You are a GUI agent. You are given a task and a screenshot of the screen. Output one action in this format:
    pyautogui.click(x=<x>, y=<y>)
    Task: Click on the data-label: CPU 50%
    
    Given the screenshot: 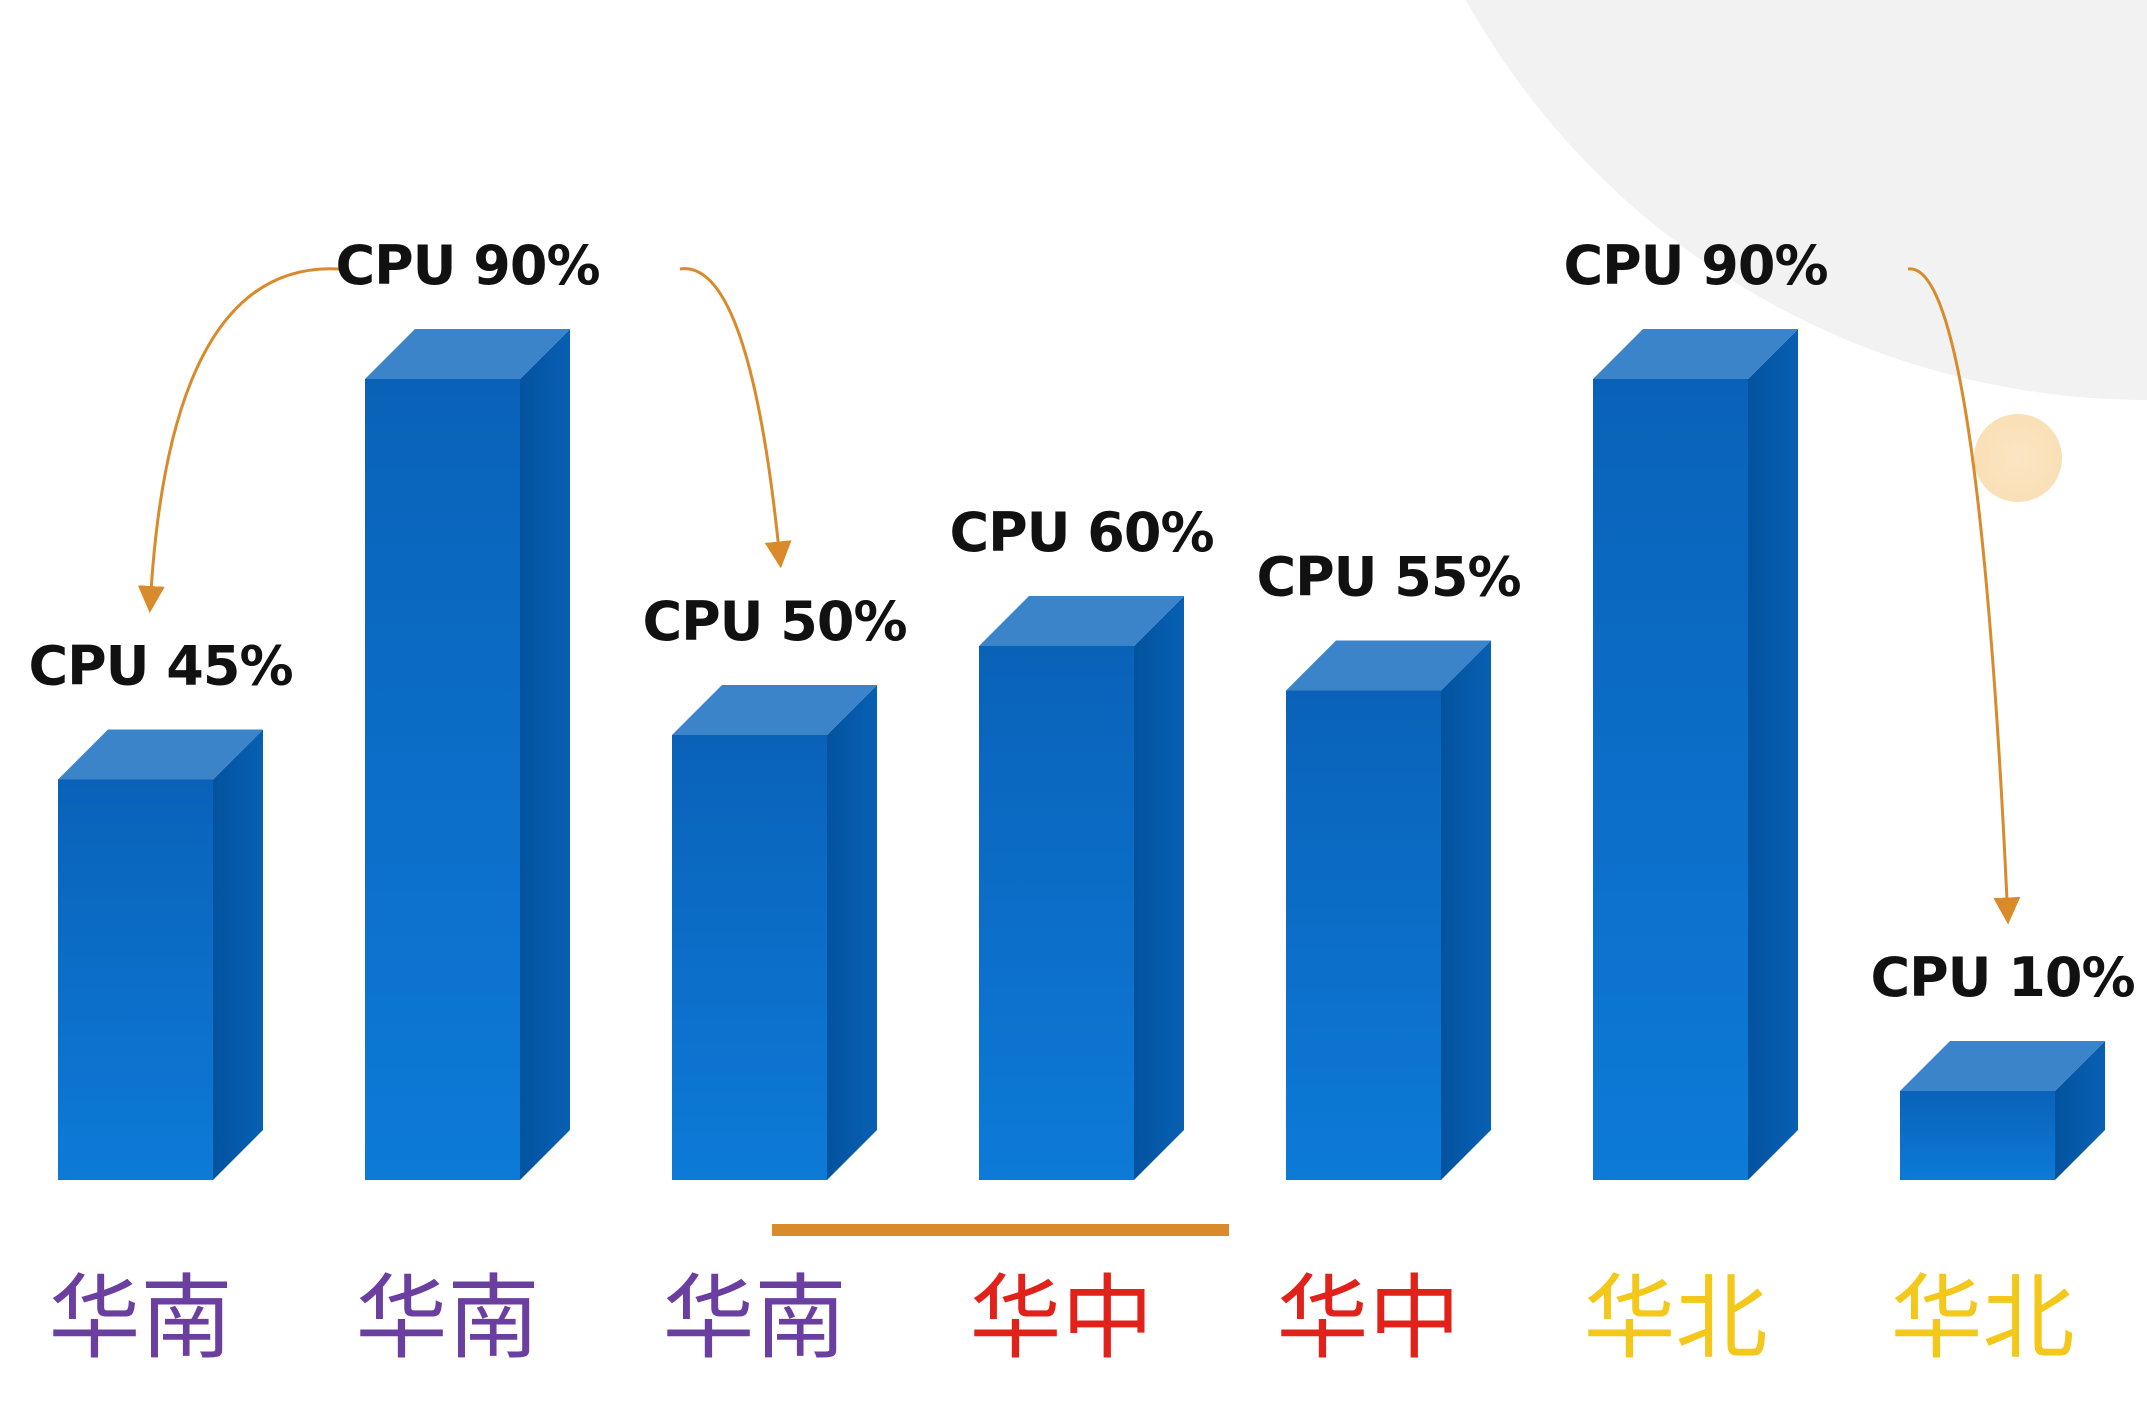 What is the action you would take?
    pyautogui.click(x=774, y=621)
    